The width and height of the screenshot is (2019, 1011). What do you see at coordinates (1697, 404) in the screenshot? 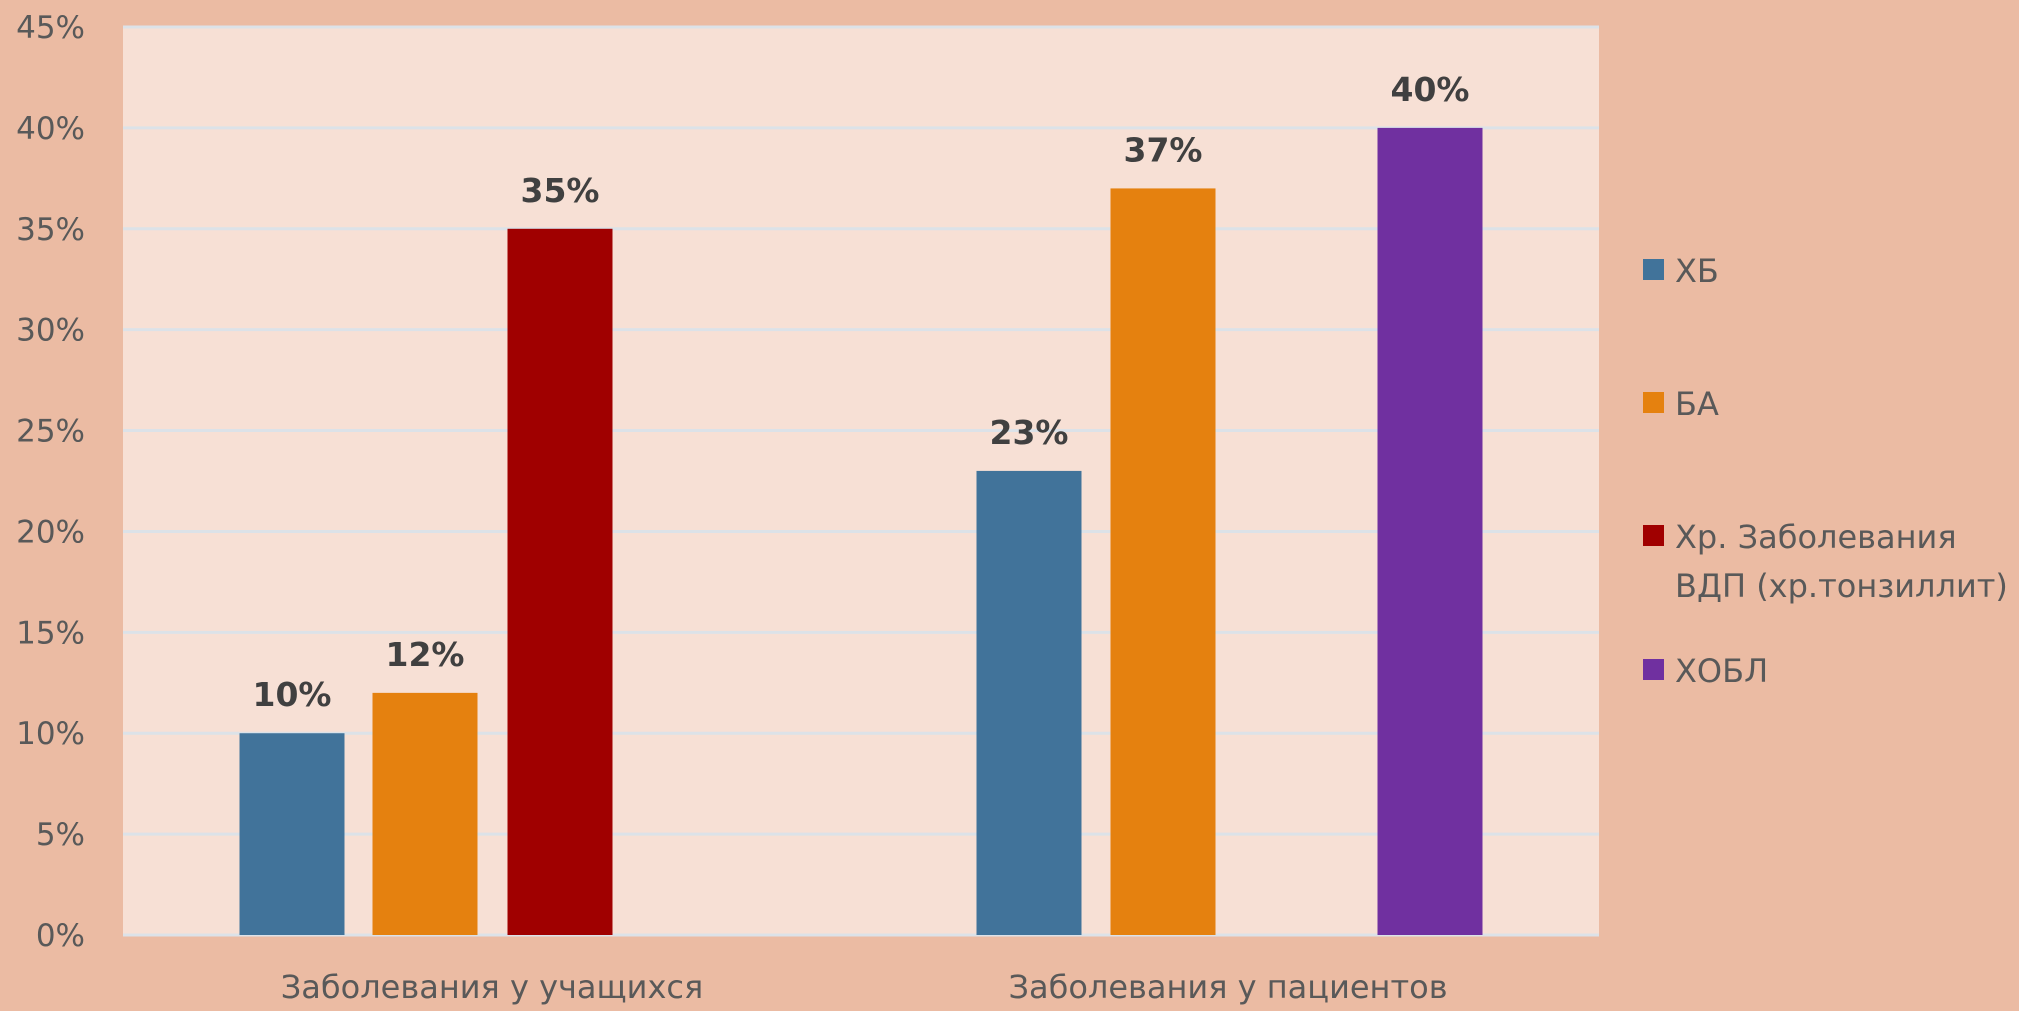
I see `legend-label: БА` at bounding box center [1697, 404].